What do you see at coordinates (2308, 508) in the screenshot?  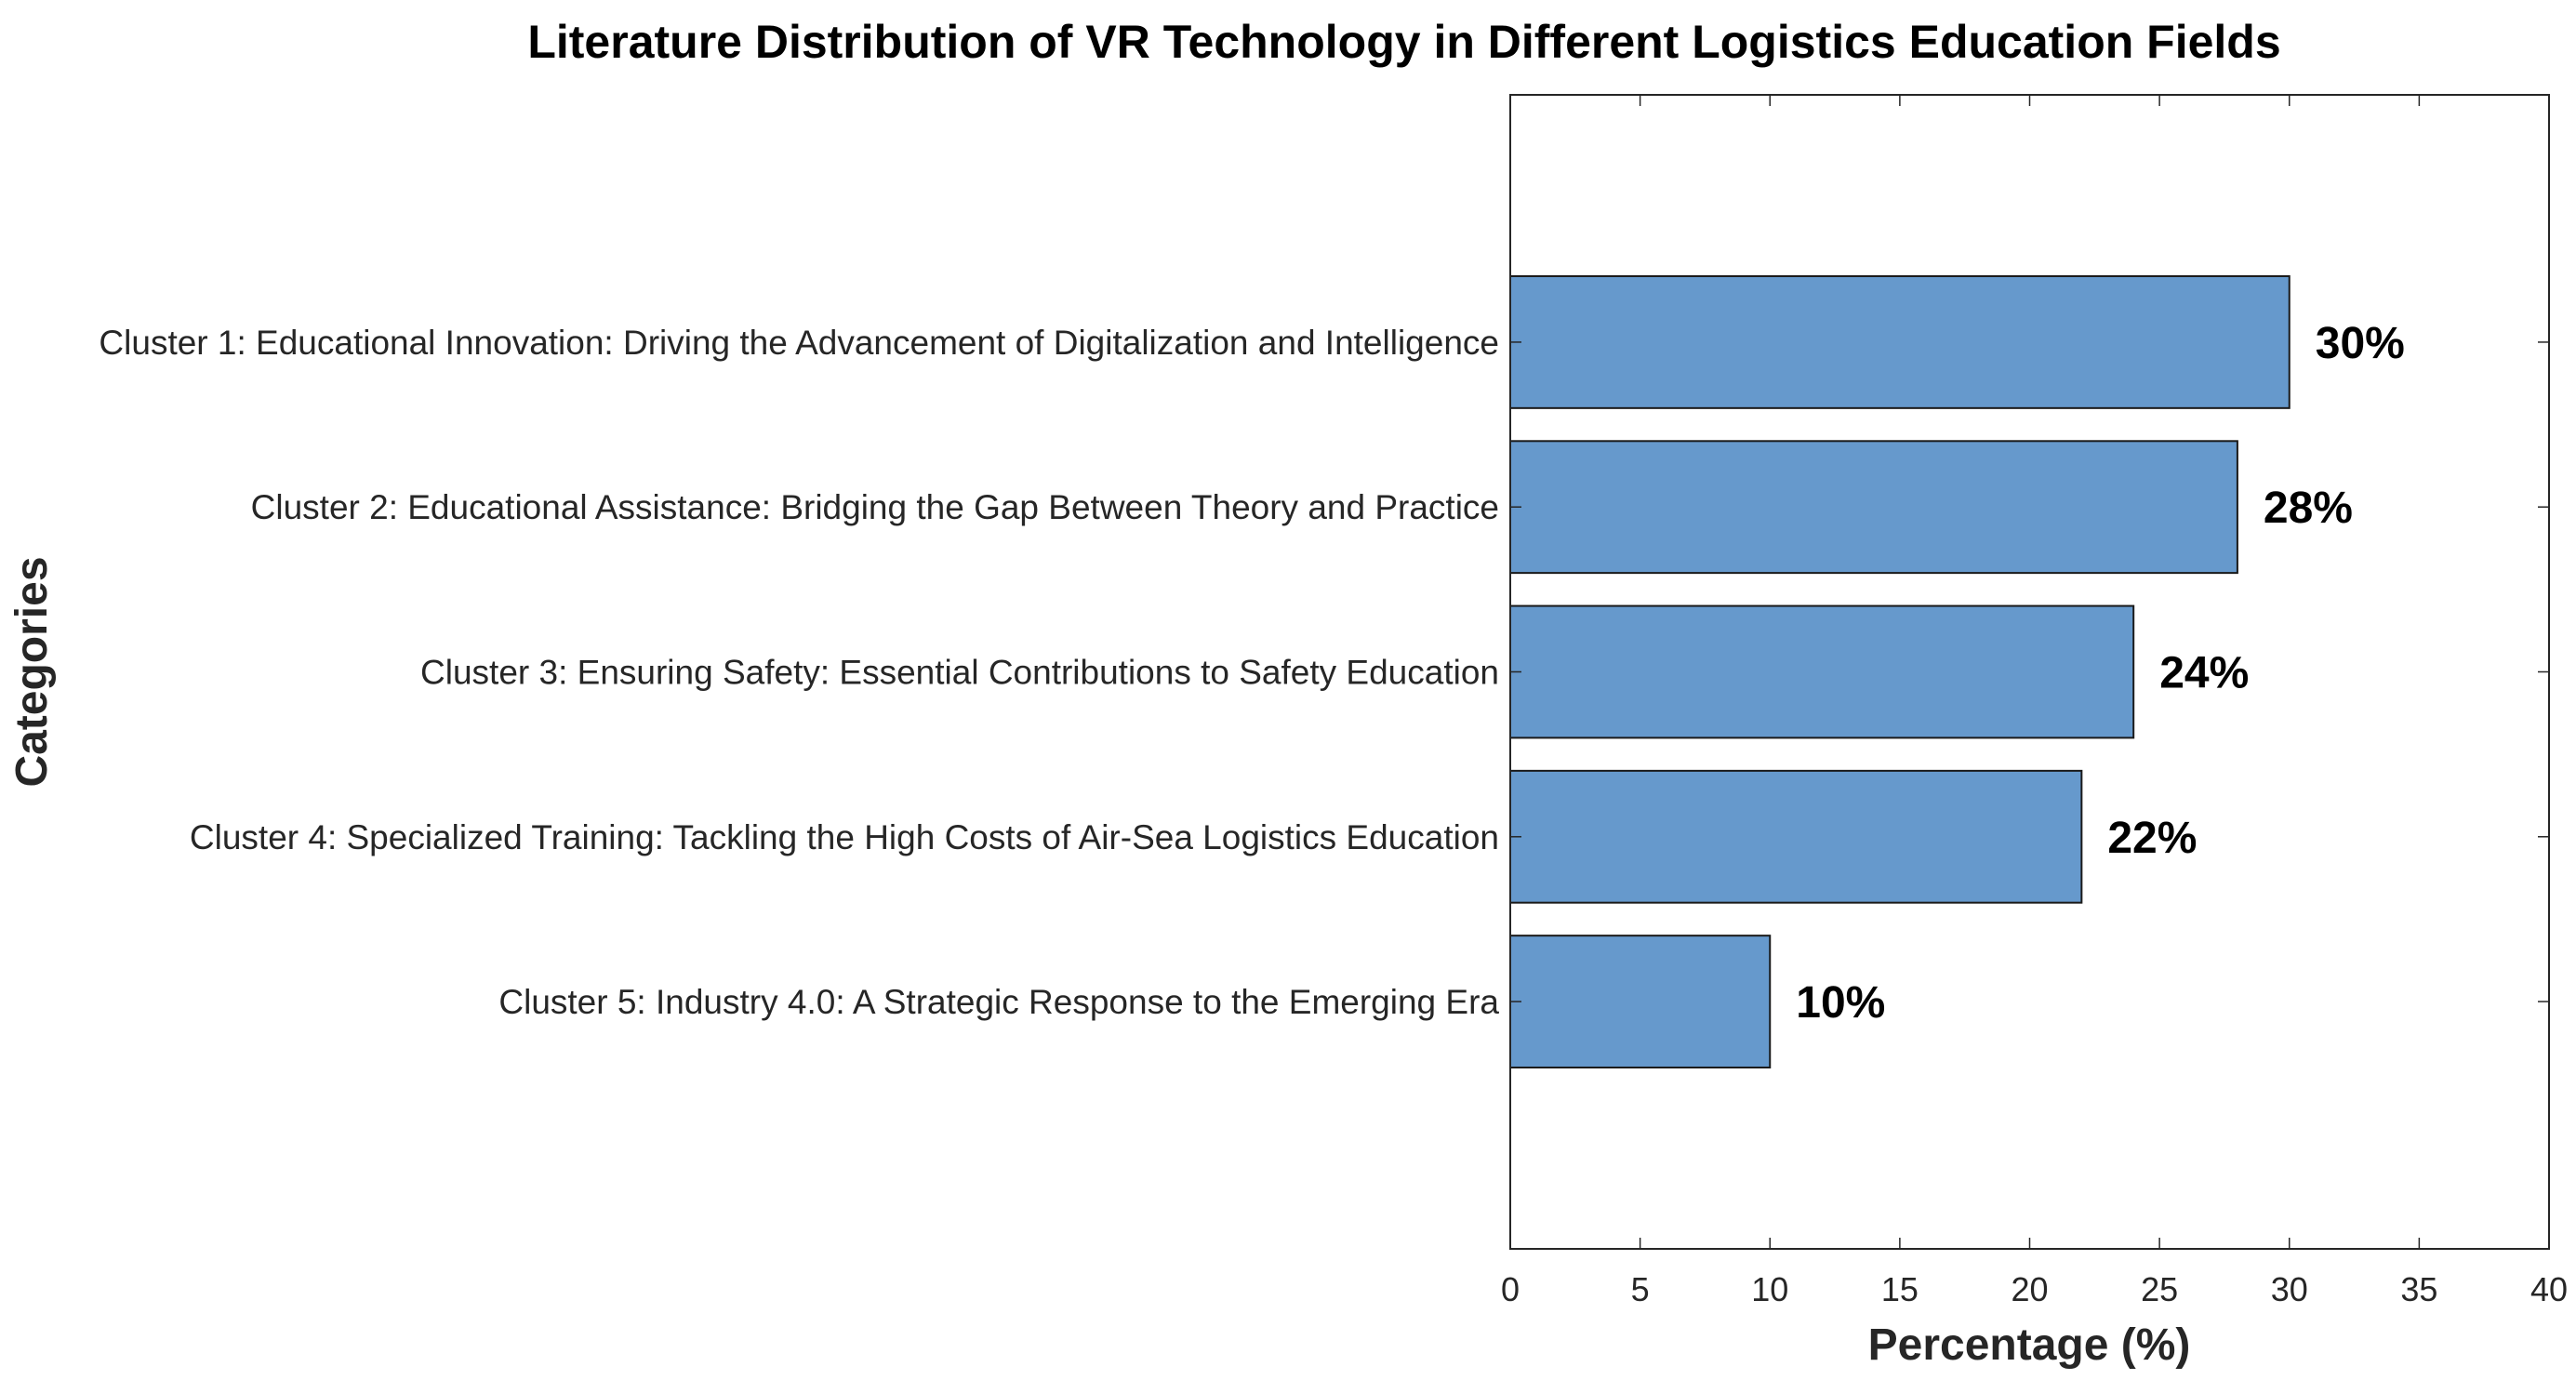 I see `data-label-cluster-2: 28%` at bounding box center [2308, 508].